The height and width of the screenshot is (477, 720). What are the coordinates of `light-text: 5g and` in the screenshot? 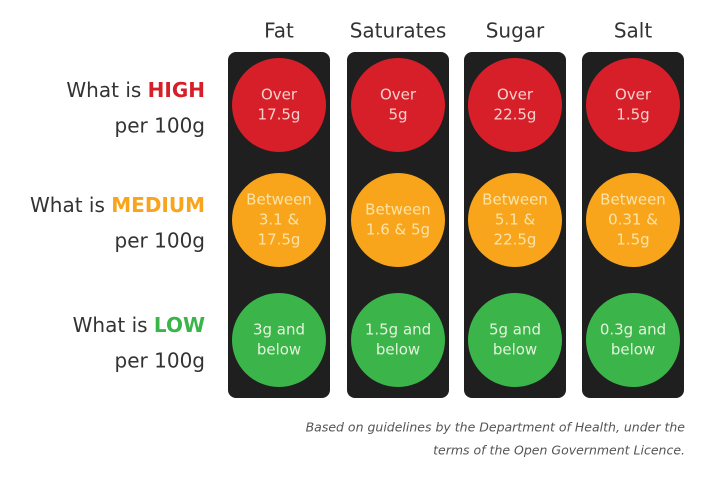 It's located at (515, 330).